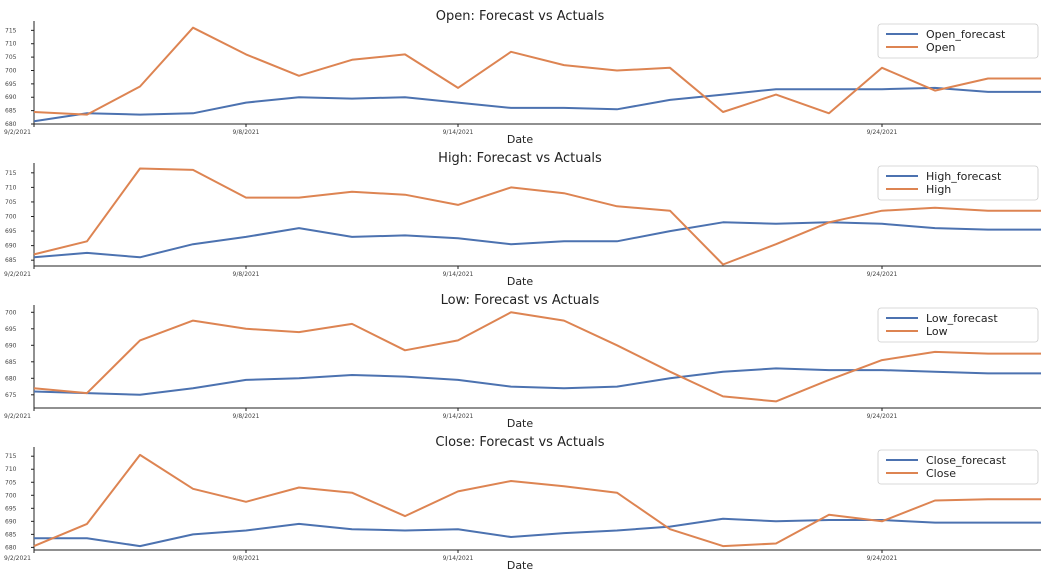 This screenshot has width=1041, height=571. Describe the element at coordinates (519, 442) in the screenshot. I see `chart-title: Close: Forecast vs Actuals` at that location.